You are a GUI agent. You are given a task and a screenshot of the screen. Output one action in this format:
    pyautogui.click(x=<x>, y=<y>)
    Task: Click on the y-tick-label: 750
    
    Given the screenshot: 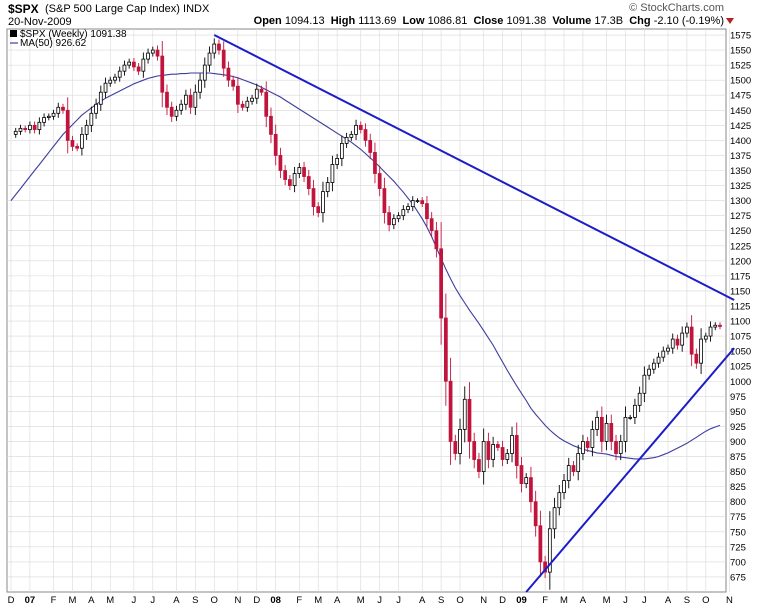 What is the action you would take?
    pyautogui.click(x=738, y=532)
    